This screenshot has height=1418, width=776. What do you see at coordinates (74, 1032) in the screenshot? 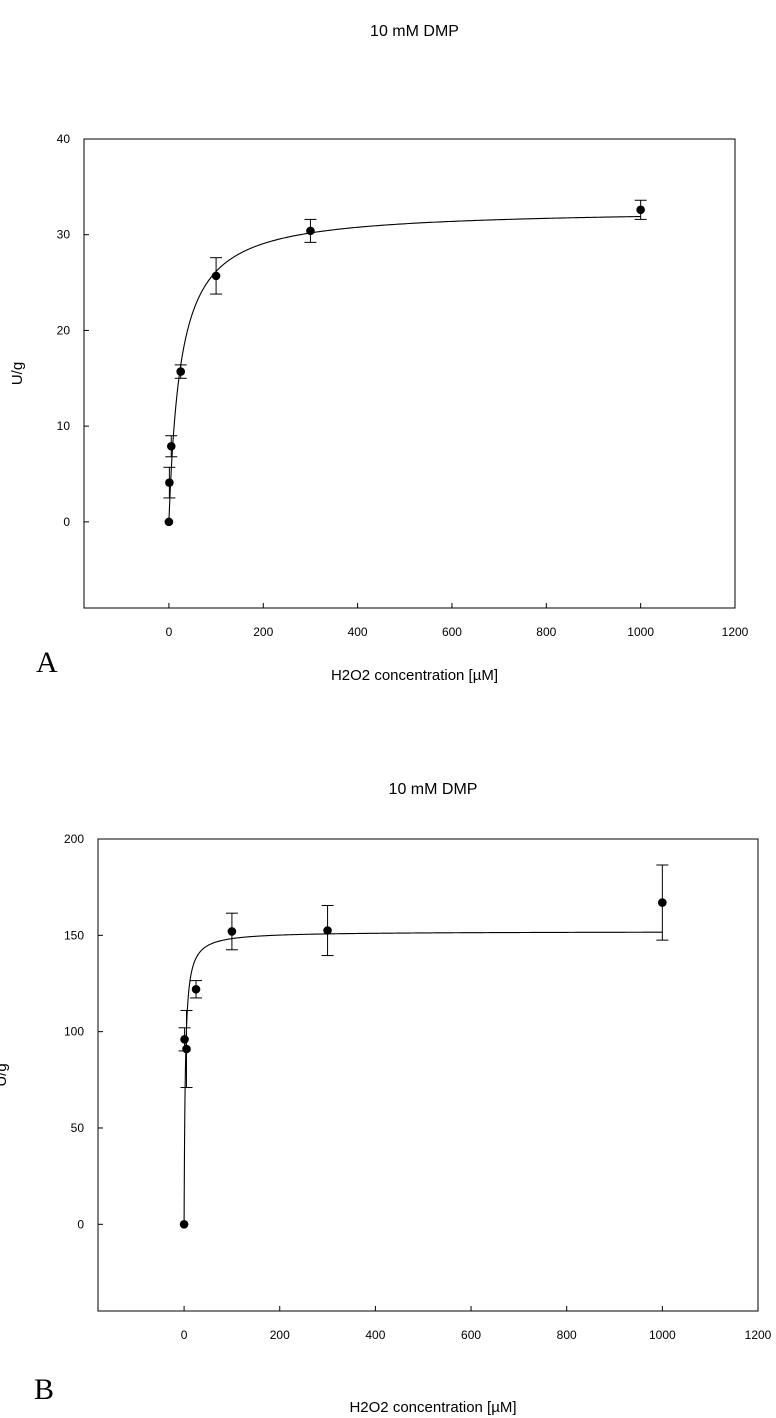
I see `y-tick-label: 100` at bounding box center [74, 1032].